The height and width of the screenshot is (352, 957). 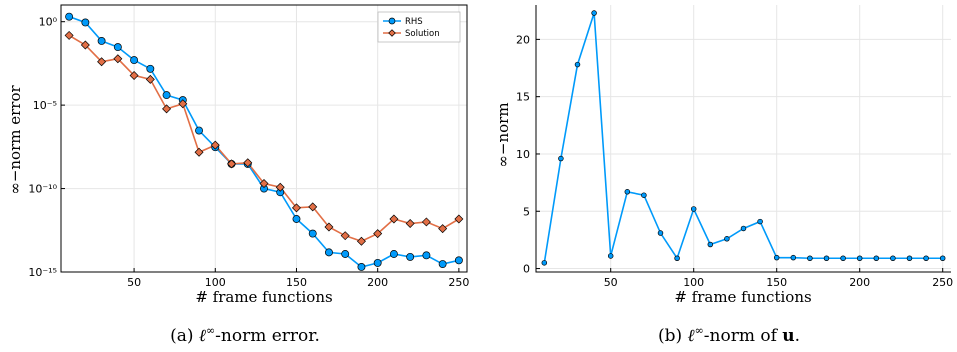 I want to click on legend-label: Solution, so click(x=422, y=34).